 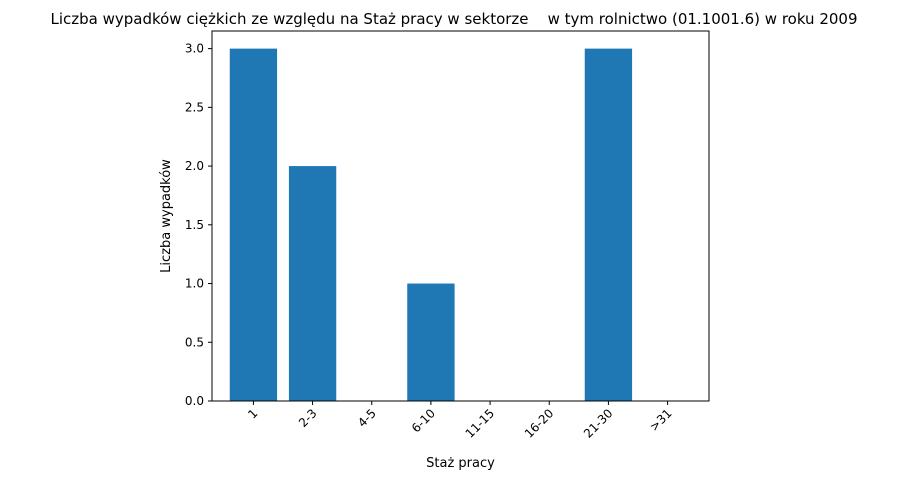 I want to click on x-tick-label: 1, so click(x=252, y=413).